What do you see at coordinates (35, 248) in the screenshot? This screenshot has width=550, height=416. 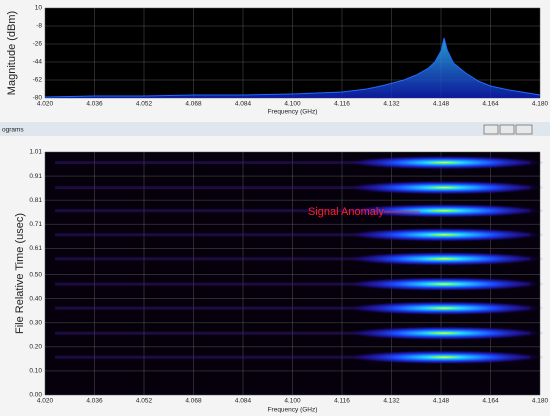 I see `y-tick-label: 0.61` at bounding box center [35, 248].